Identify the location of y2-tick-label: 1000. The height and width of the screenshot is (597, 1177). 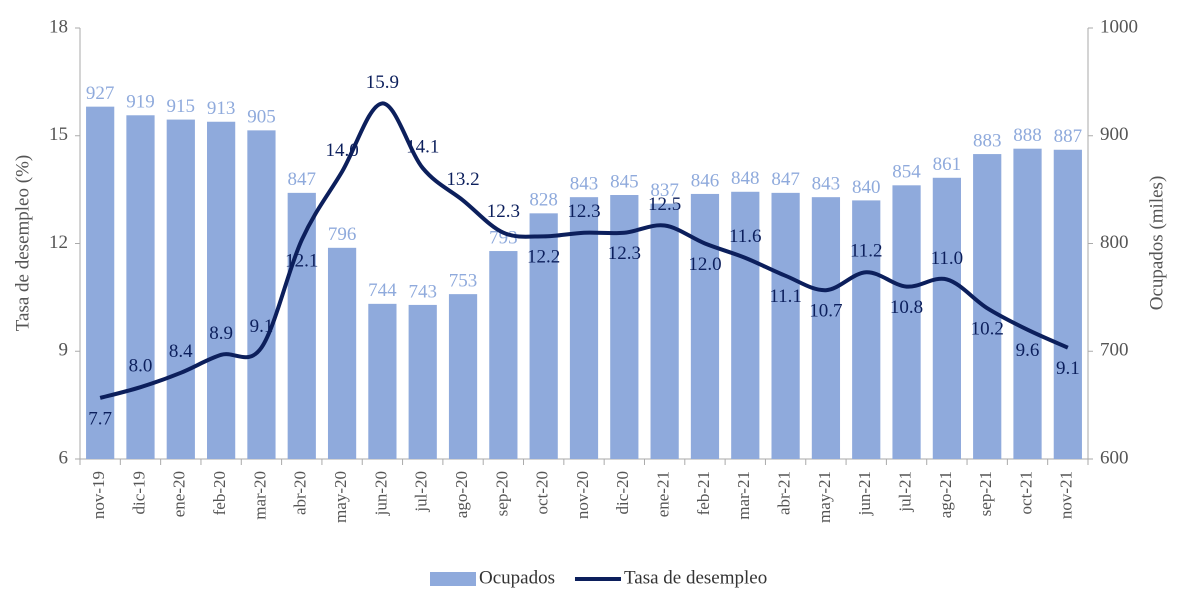
(1119, 26).